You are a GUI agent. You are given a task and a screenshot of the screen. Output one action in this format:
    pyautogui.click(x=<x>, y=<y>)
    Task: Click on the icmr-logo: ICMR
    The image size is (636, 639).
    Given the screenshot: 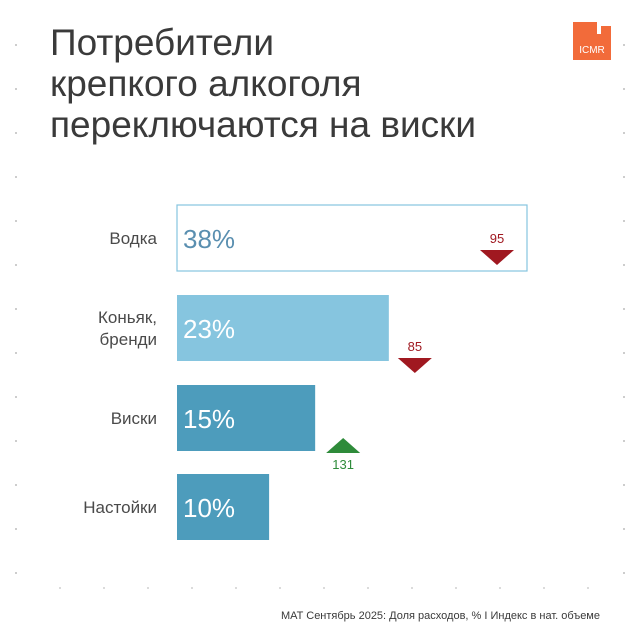 What is the action you would take?
    pyautogui.click(x=592, y=41)
    